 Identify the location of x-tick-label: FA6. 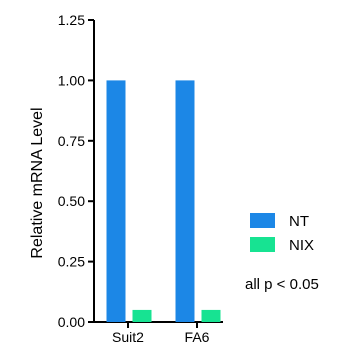
(197, 337).